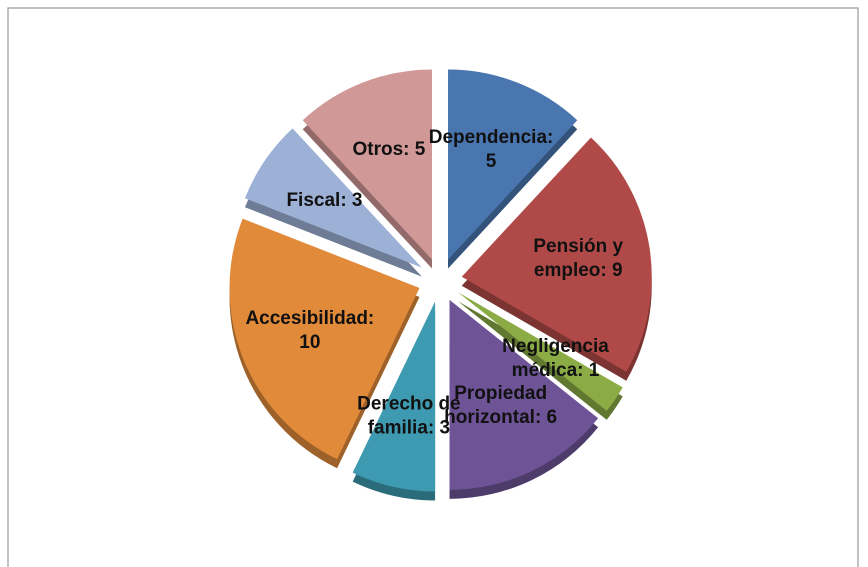 The image size is (868, 567). Describe the element at coordinates (408, 415) in the screenshot. I see `slice-label: Derecho de familia: 3` at that location.